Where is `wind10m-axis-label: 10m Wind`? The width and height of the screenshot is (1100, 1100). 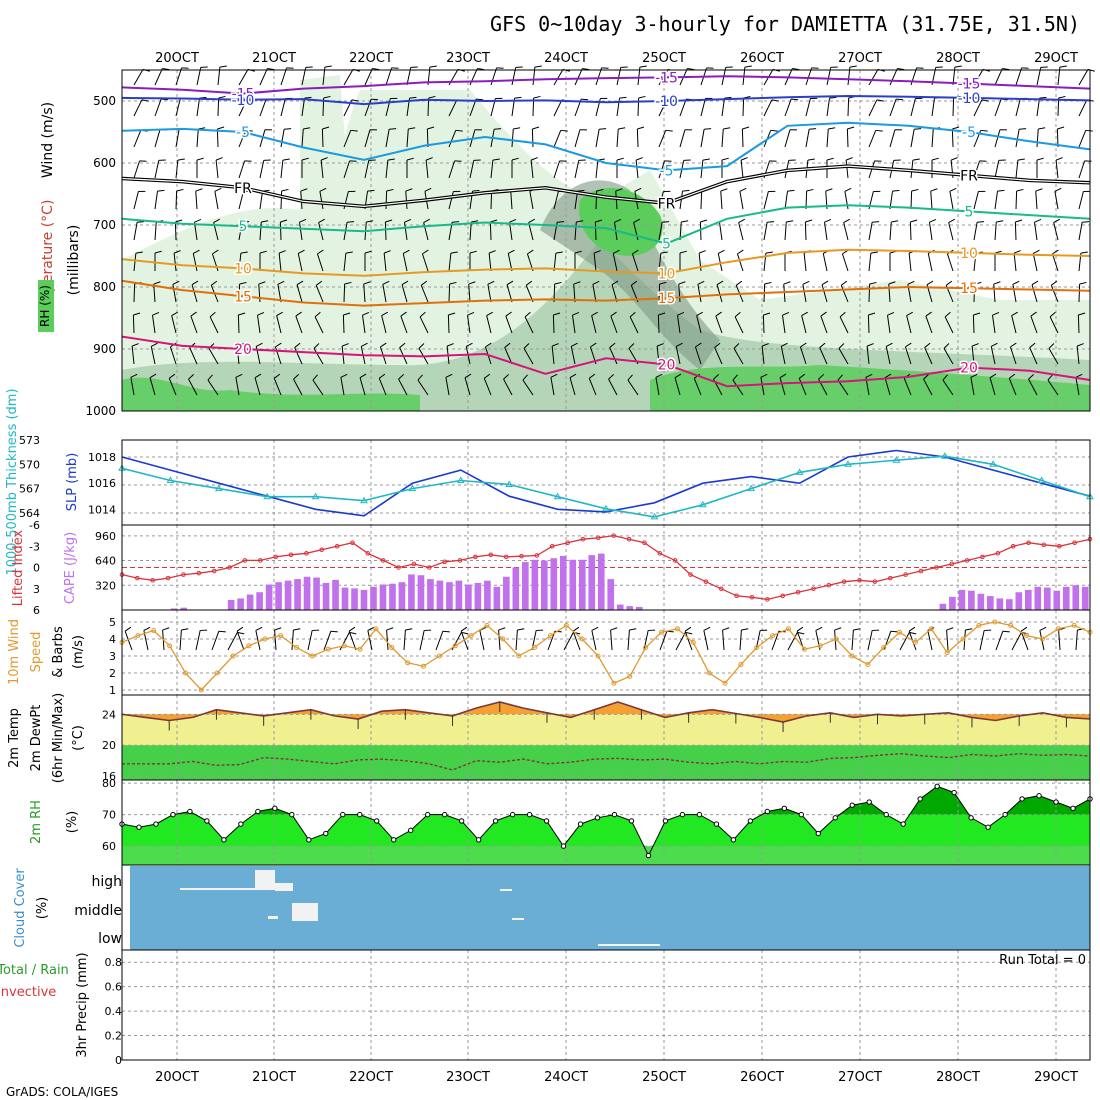 wind10m-axis-label: 10m Wind is located at coordinates (14, 652).